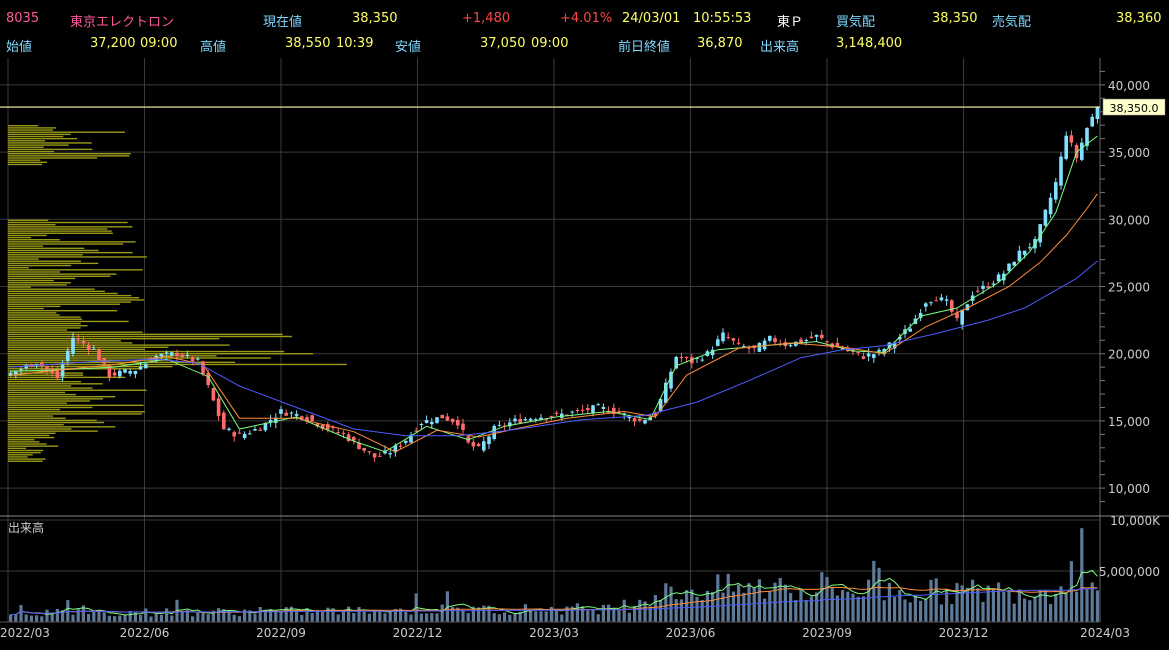 This screenshot has width=1169, height=650. Describe the element at coordinates (586, 18) in the screenshot. I see `price-change-percent: +4.01%` at that location.